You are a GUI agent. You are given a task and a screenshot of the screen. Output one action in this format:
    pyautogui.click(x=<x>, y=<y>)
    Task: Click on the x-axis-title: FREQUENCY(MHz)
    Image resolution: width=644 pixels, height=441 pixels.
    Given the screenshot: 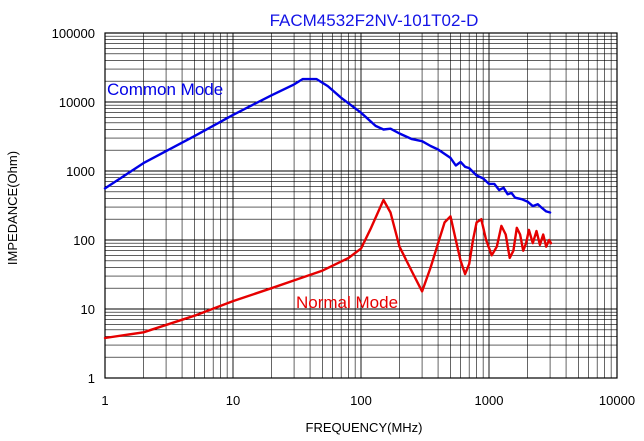 What is the action you would take?
    pyautogui.click(x=364, y=427)
    